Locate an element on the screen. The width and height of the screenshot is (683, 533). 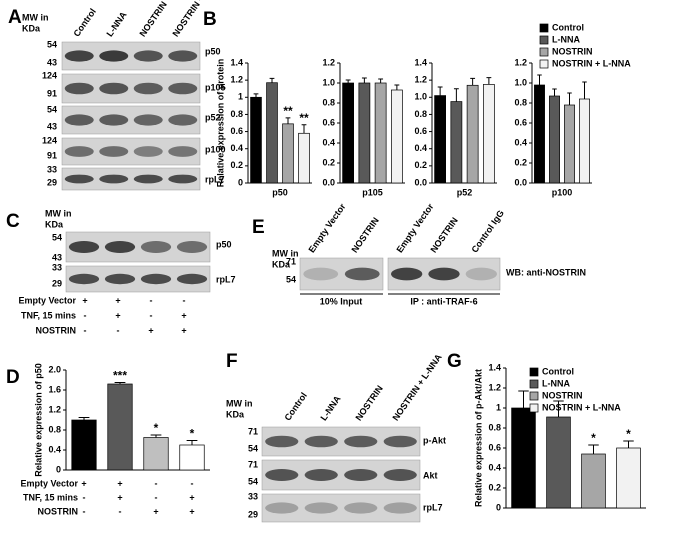
significance: * is located at coordinates (156, 428).